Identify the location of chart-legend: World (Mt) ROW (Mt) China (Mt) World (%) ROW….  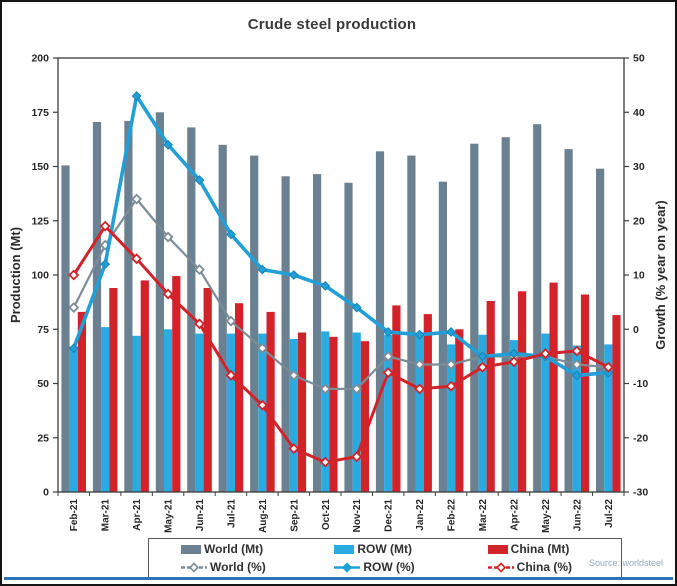
(385, 558).